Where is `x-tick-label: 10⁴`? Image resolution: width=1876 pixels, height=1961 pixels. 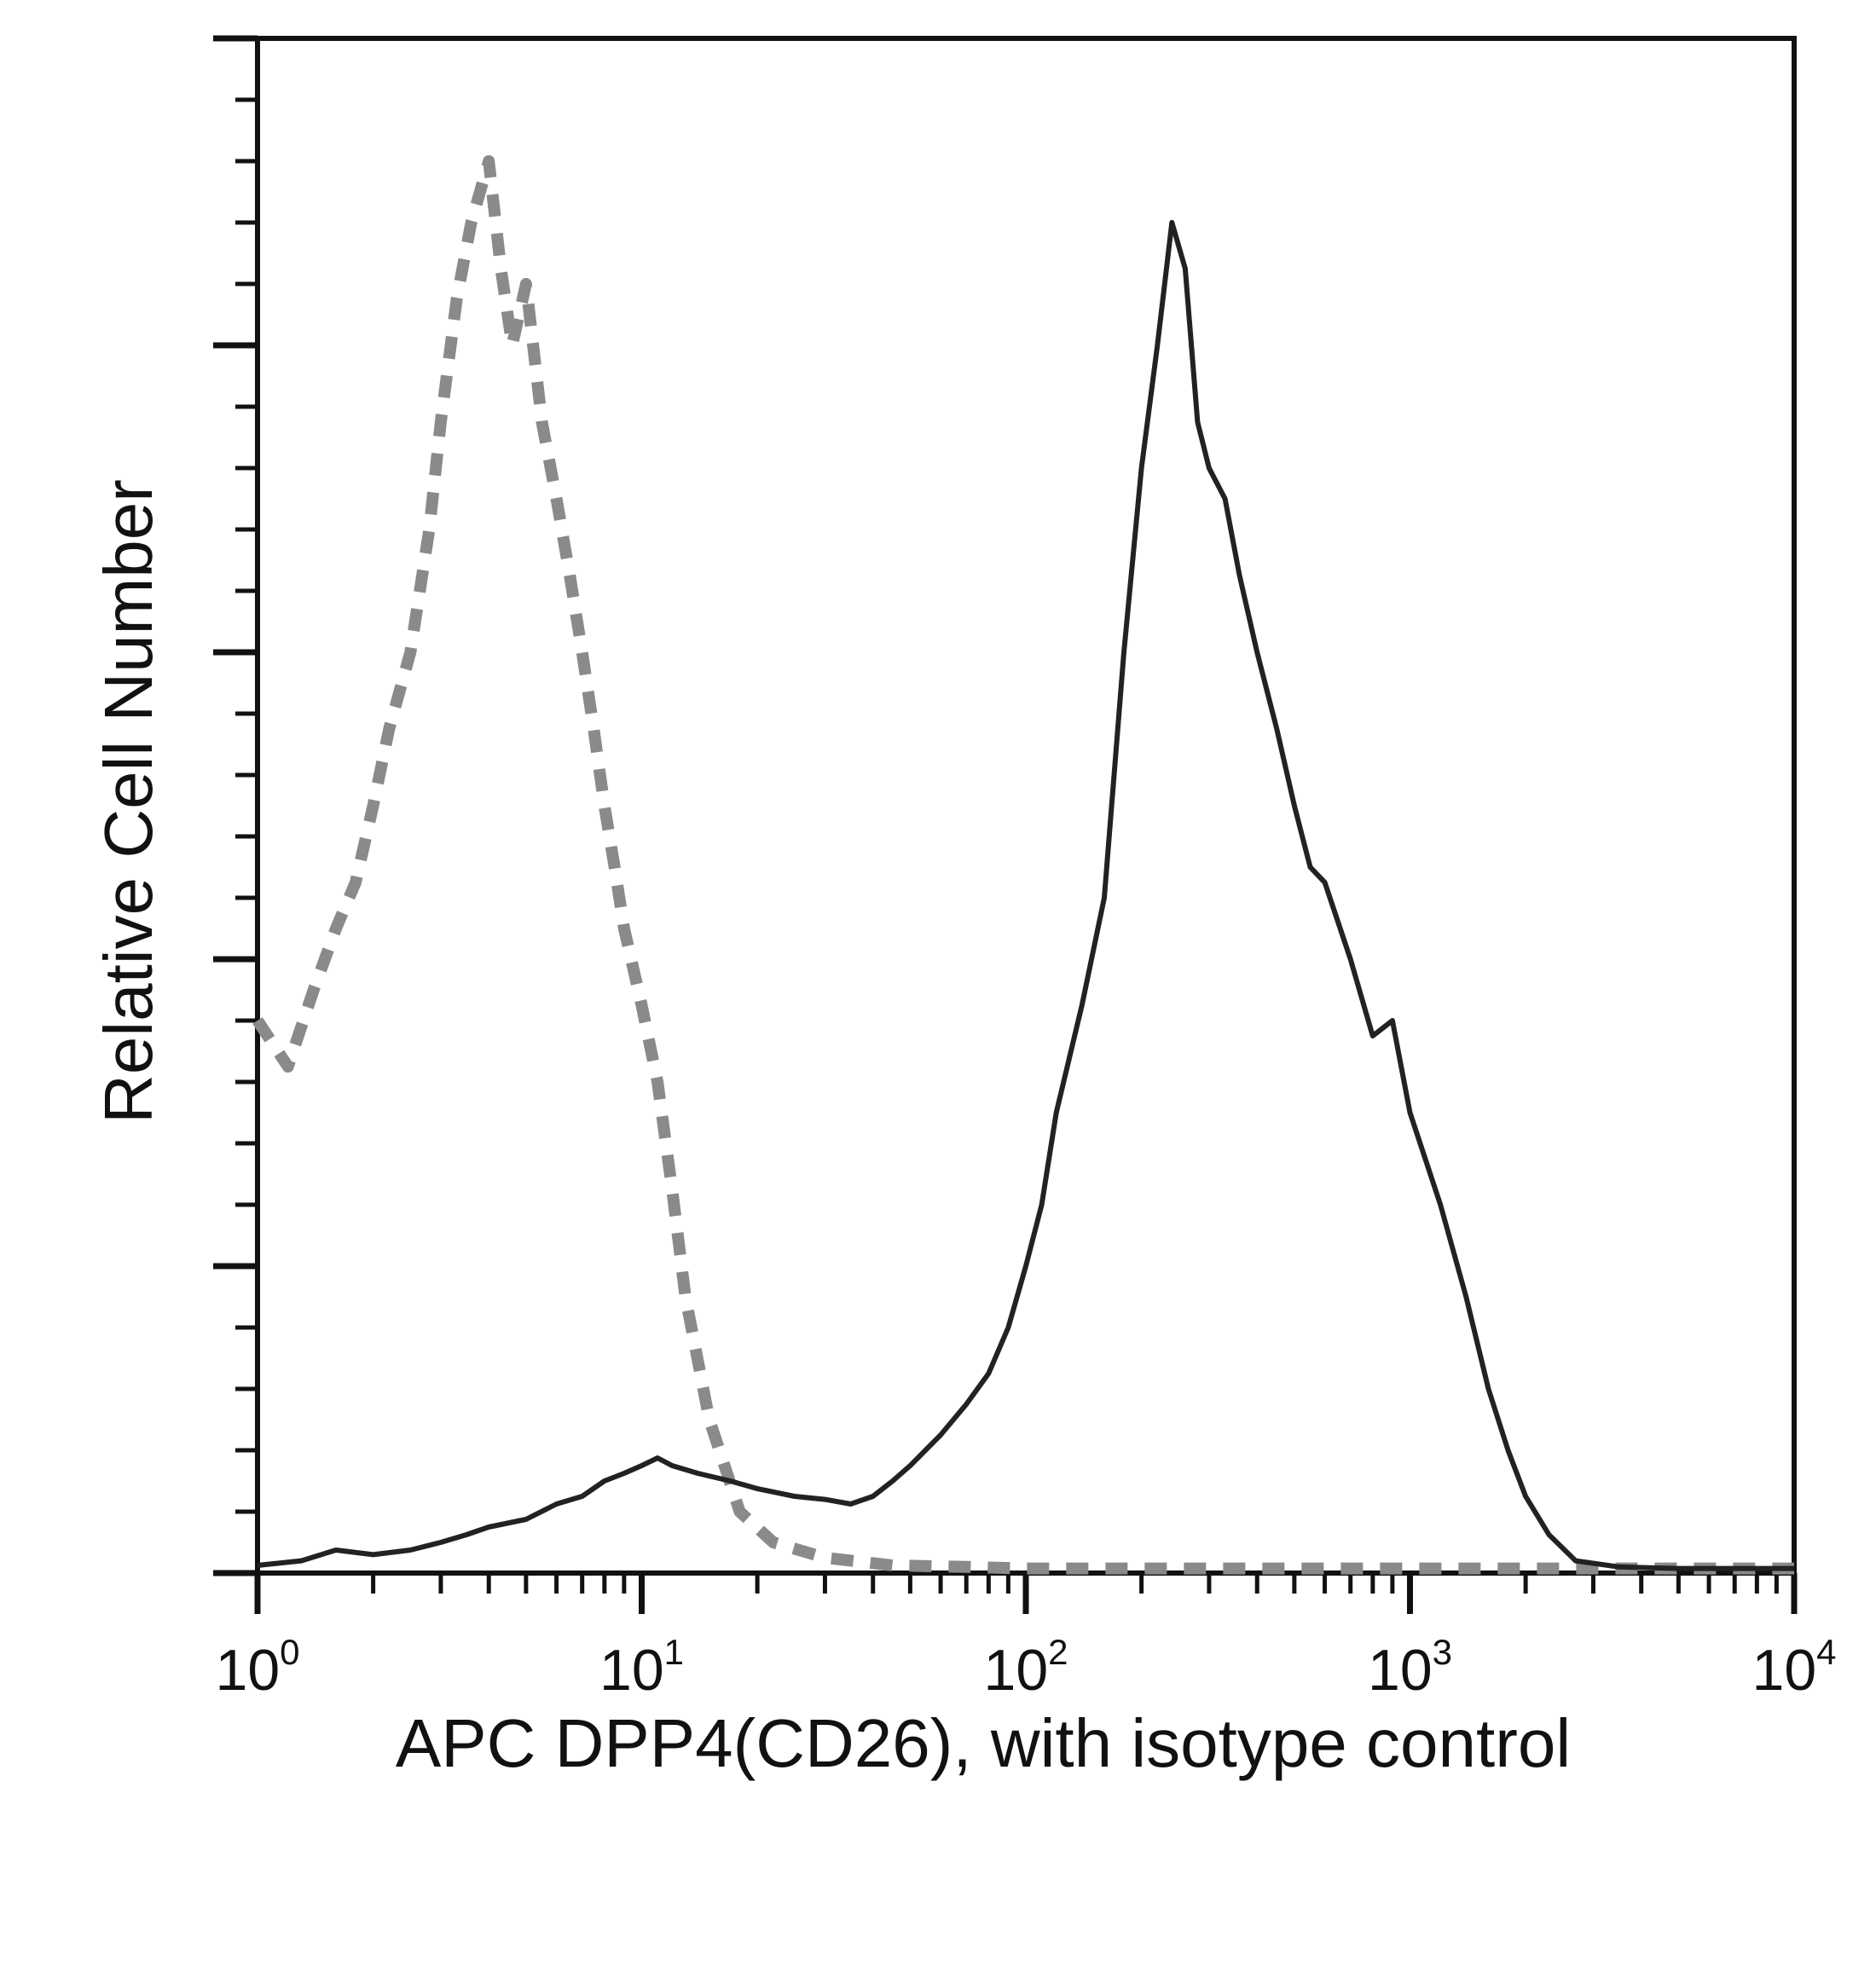
x-tick-label: 10⁴ is located at coordinates (1794, 1667).